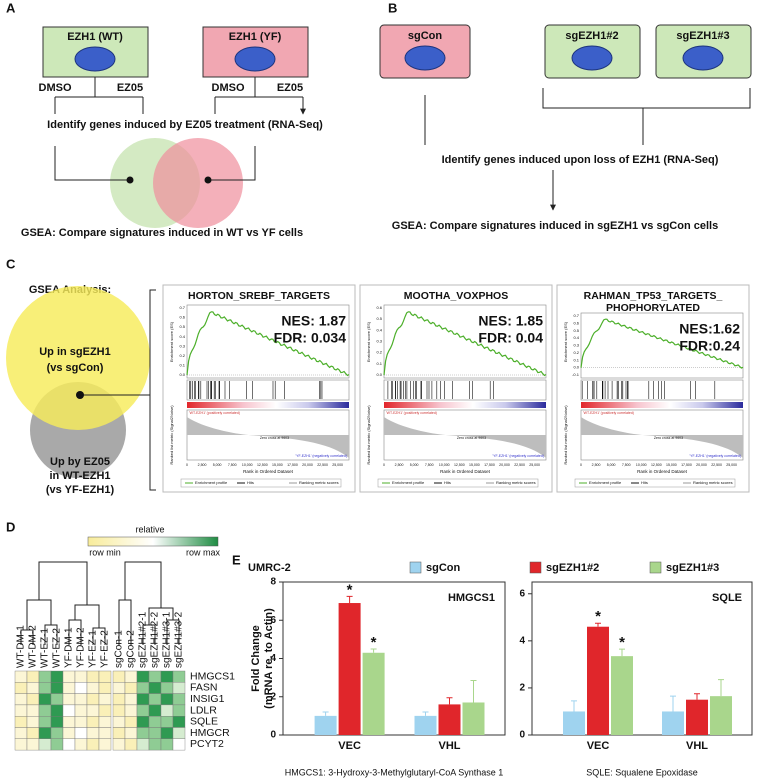  Describe the element at coordinates (130, 88) in the screenshot. I see `treatment-label: EZ05` at that location.